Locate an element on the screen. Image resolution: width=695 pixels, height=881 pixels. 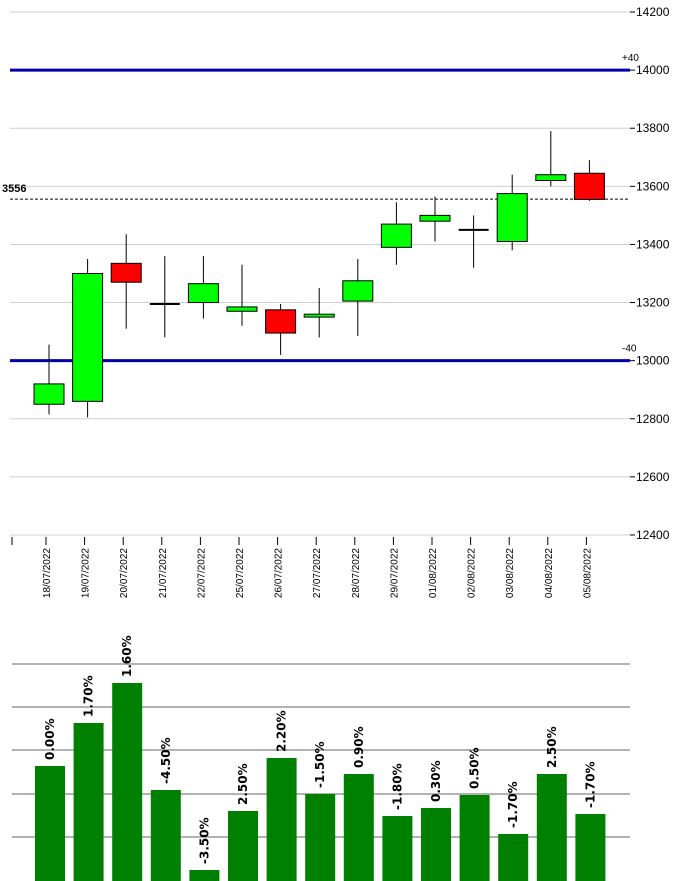
y-tick-label: 13400 is located at coordinates (653, 244).